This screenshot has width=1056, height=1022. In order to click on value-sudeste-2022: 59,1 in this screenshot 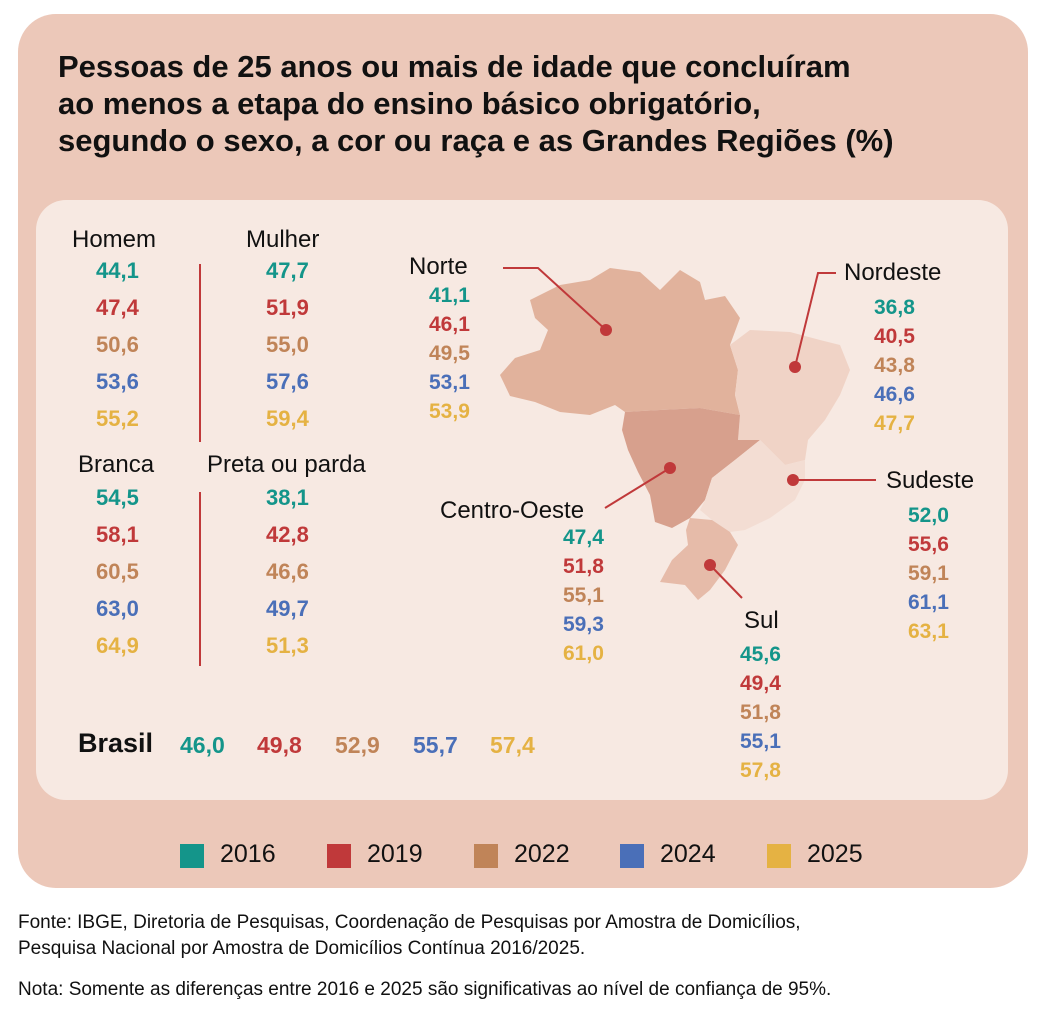, I will do `click(928, 573)`.